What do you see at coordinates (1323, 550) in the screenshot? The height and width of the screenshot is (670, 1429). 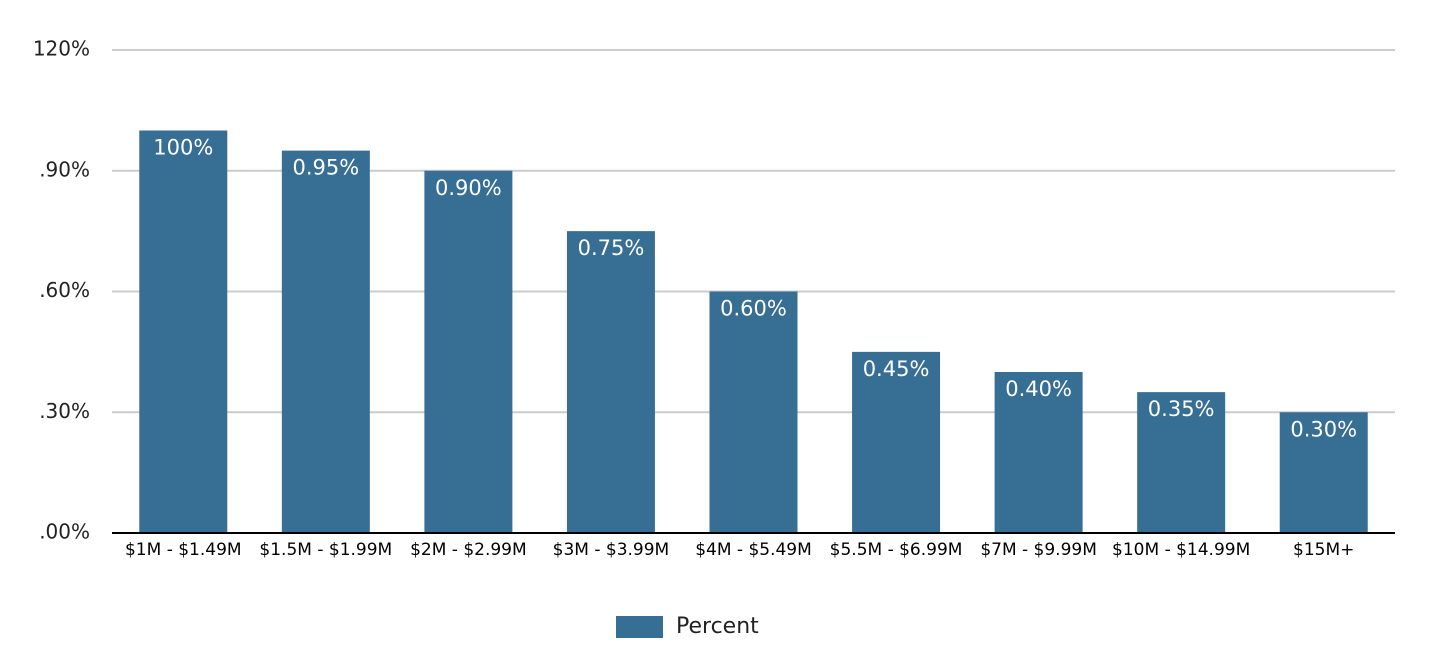 I see `x-tick-label: $15M+` at bounding box center [1323, 550].